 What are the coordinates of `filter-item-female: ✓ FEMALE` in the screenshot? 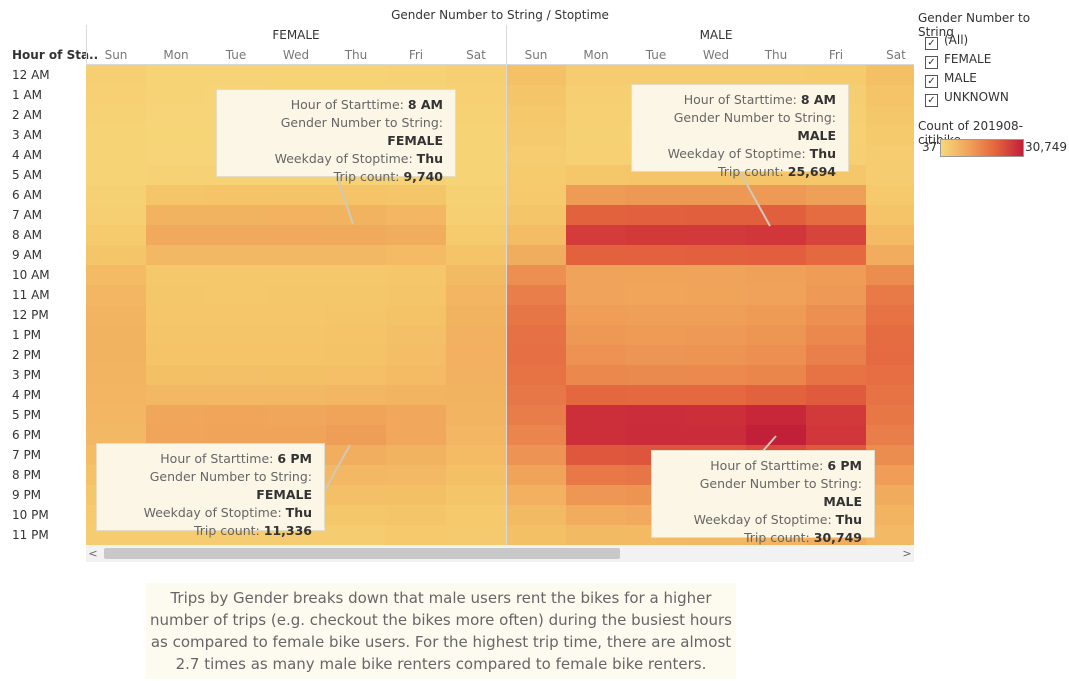 It's located at (958, 60).